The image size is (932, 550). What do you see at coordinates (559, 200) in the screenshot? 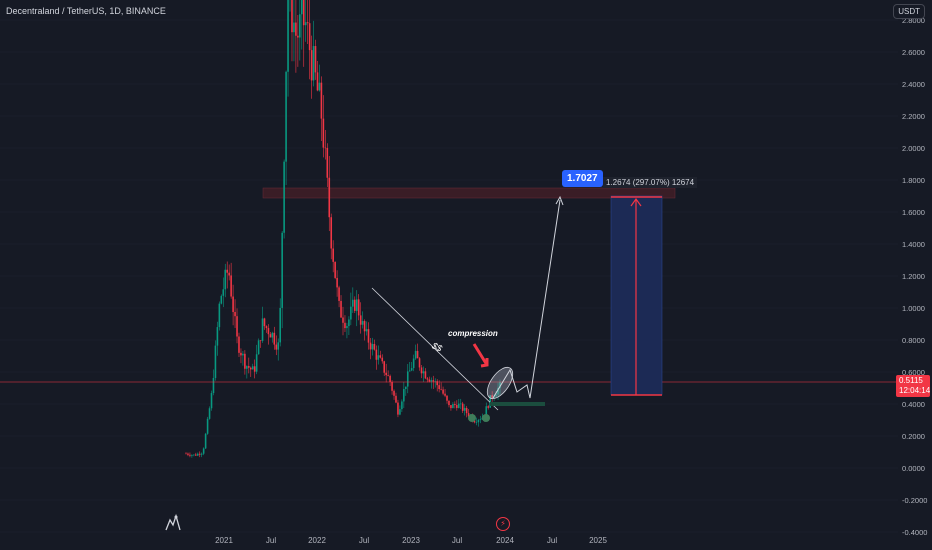
I see `projection-arrowhead` at bounding box center [559, 200].